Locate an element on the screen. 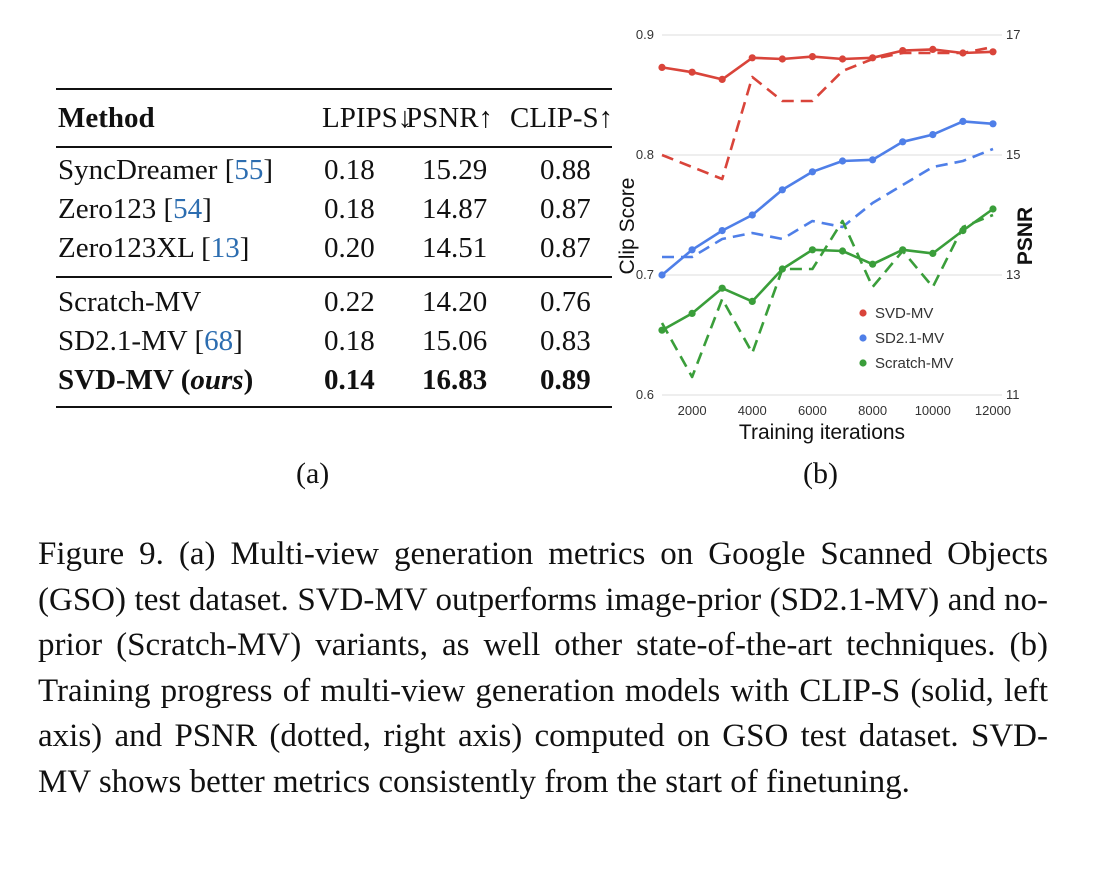 This screenshot has width=1100, height=882. y-tick-left: 0.7 is located at coordinates (645, 274).